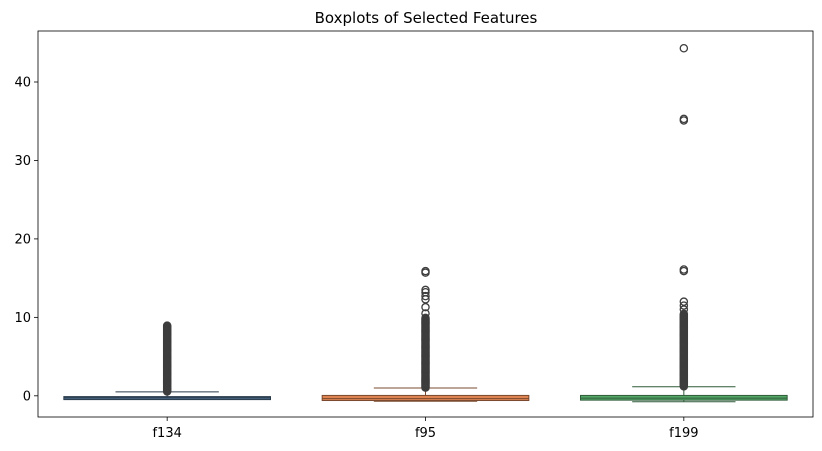 Image resolution: width=822 pixels, height=451 pixels. I want to click on y-tick-label: 20, so click(22, 239).